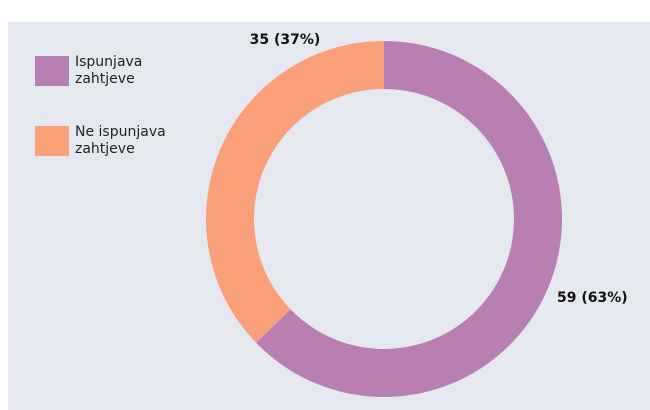 This screenshot has width=650, height=410. What do you see at coordinates (120, 140) in the screenshot?
I see `legend-label: Ne ispunjava zahtjeve` at bounding box center [120, 140].